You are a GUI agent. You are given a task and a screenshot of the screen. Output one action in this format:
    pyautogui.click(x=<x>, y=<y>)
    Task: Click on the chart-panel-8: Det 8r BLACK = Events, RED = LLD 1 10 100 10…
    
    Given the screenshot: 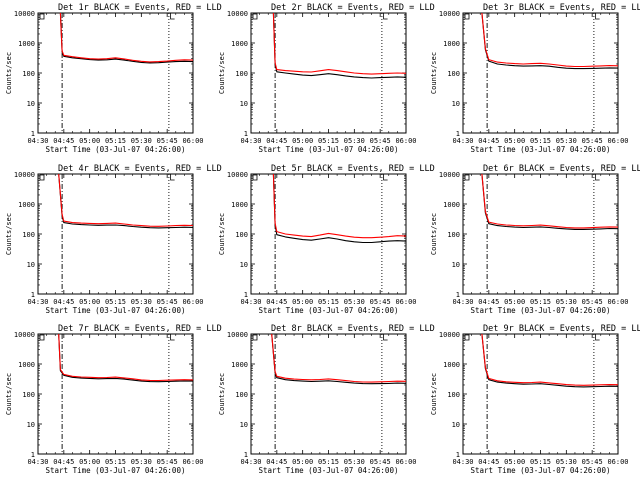 What is the action you would take?
    pyautogui.click(x=326, y=399)
    